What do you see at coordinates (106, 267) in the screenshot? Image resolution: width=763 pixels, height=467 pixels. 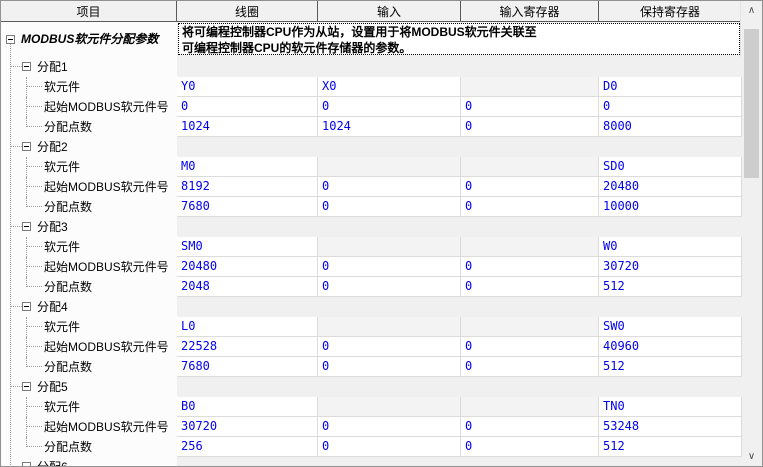 I see `row-label: 起始MODBUS软元件号` at bounding box center [106, 267].